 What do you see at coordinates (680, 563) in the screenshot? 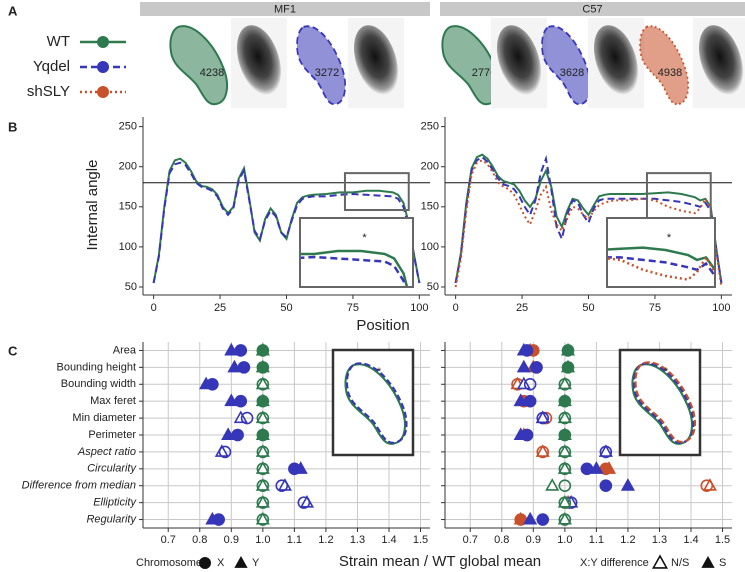
I see `legend-label: N/S` at bounding box center [680, 563].